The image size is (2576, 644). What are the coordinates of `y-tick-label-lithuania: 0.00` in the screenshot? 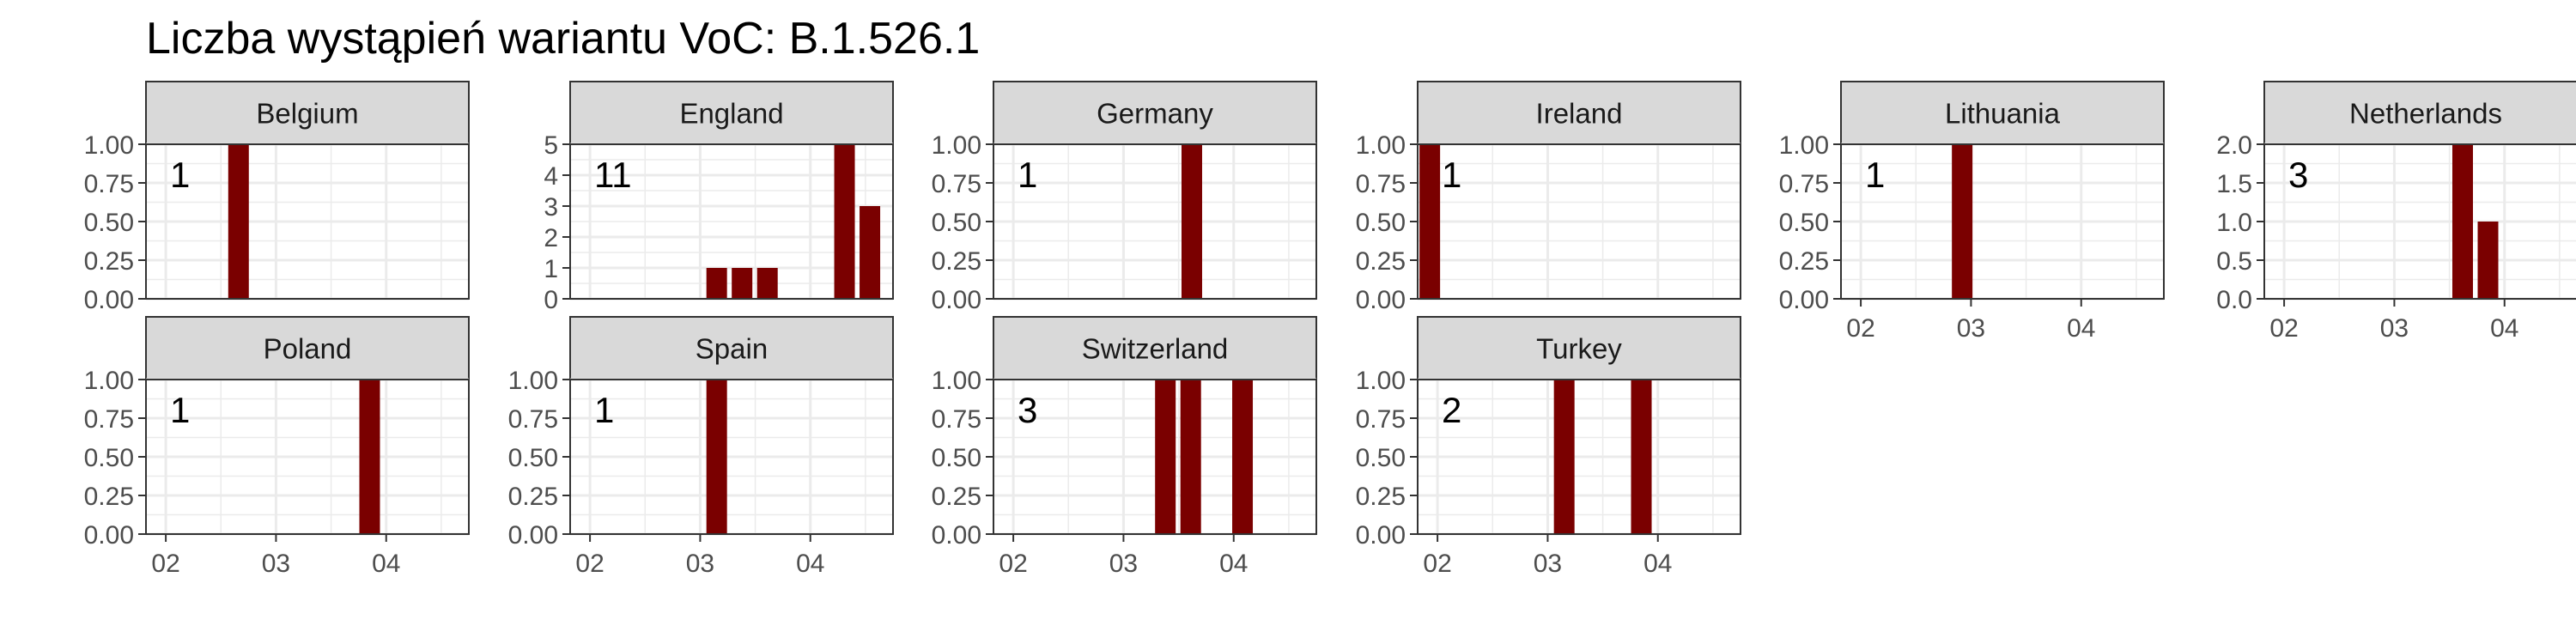 It's located at (1804, 300).